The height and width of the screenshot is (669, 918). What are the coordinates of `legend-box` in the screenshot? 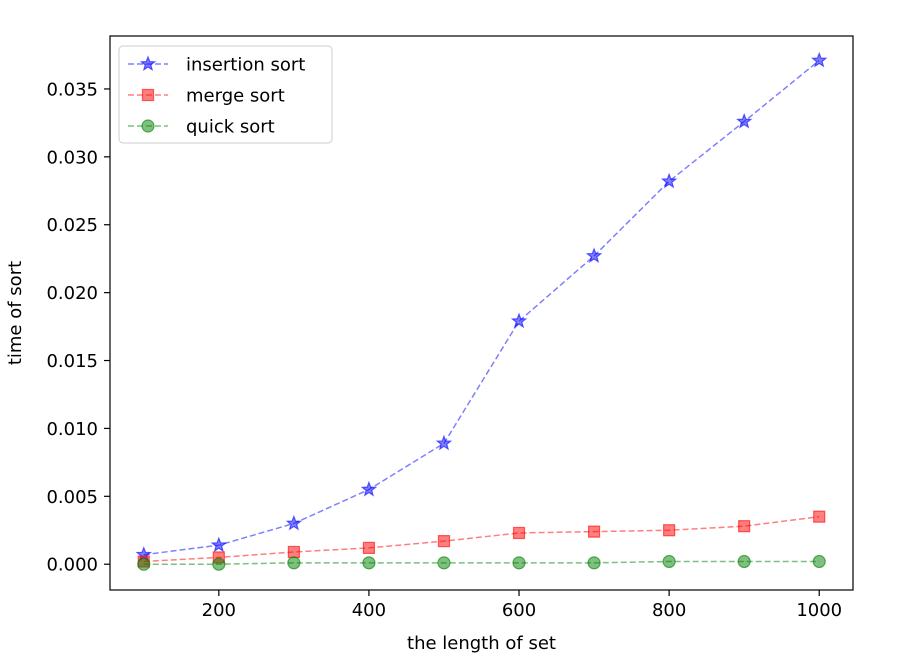 It's located at (225, 94).